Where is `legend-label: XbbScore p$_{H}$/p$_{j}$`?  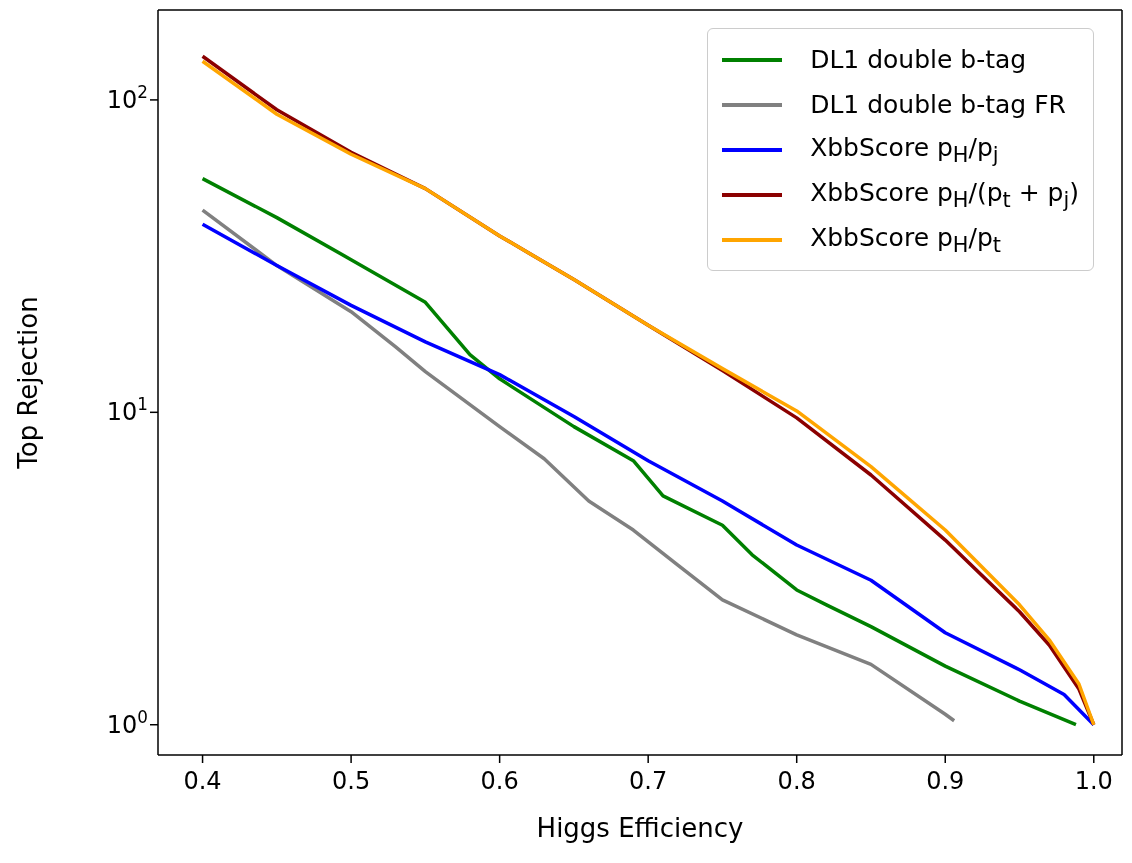 legend-label: XbbScore p$_{H}$/p$_{j}$ is located at coordinates (904, 149).